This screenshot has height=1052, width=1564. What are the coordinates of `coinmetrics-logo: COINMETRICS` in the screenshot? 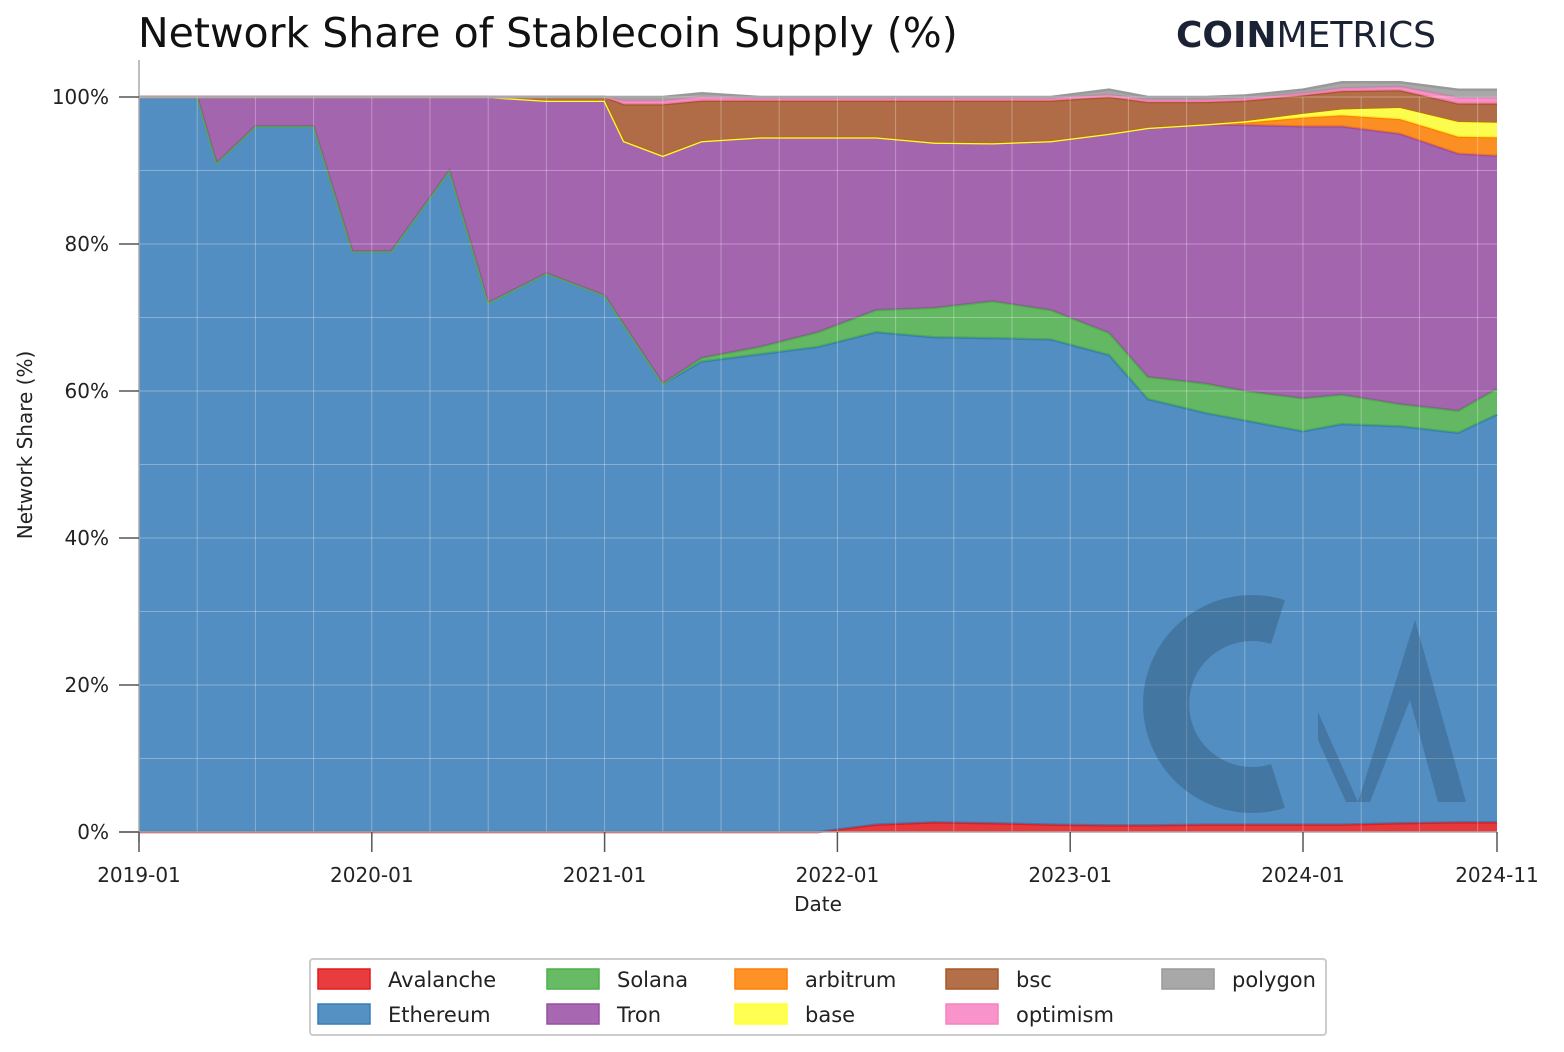 It's located at (1306, 35).